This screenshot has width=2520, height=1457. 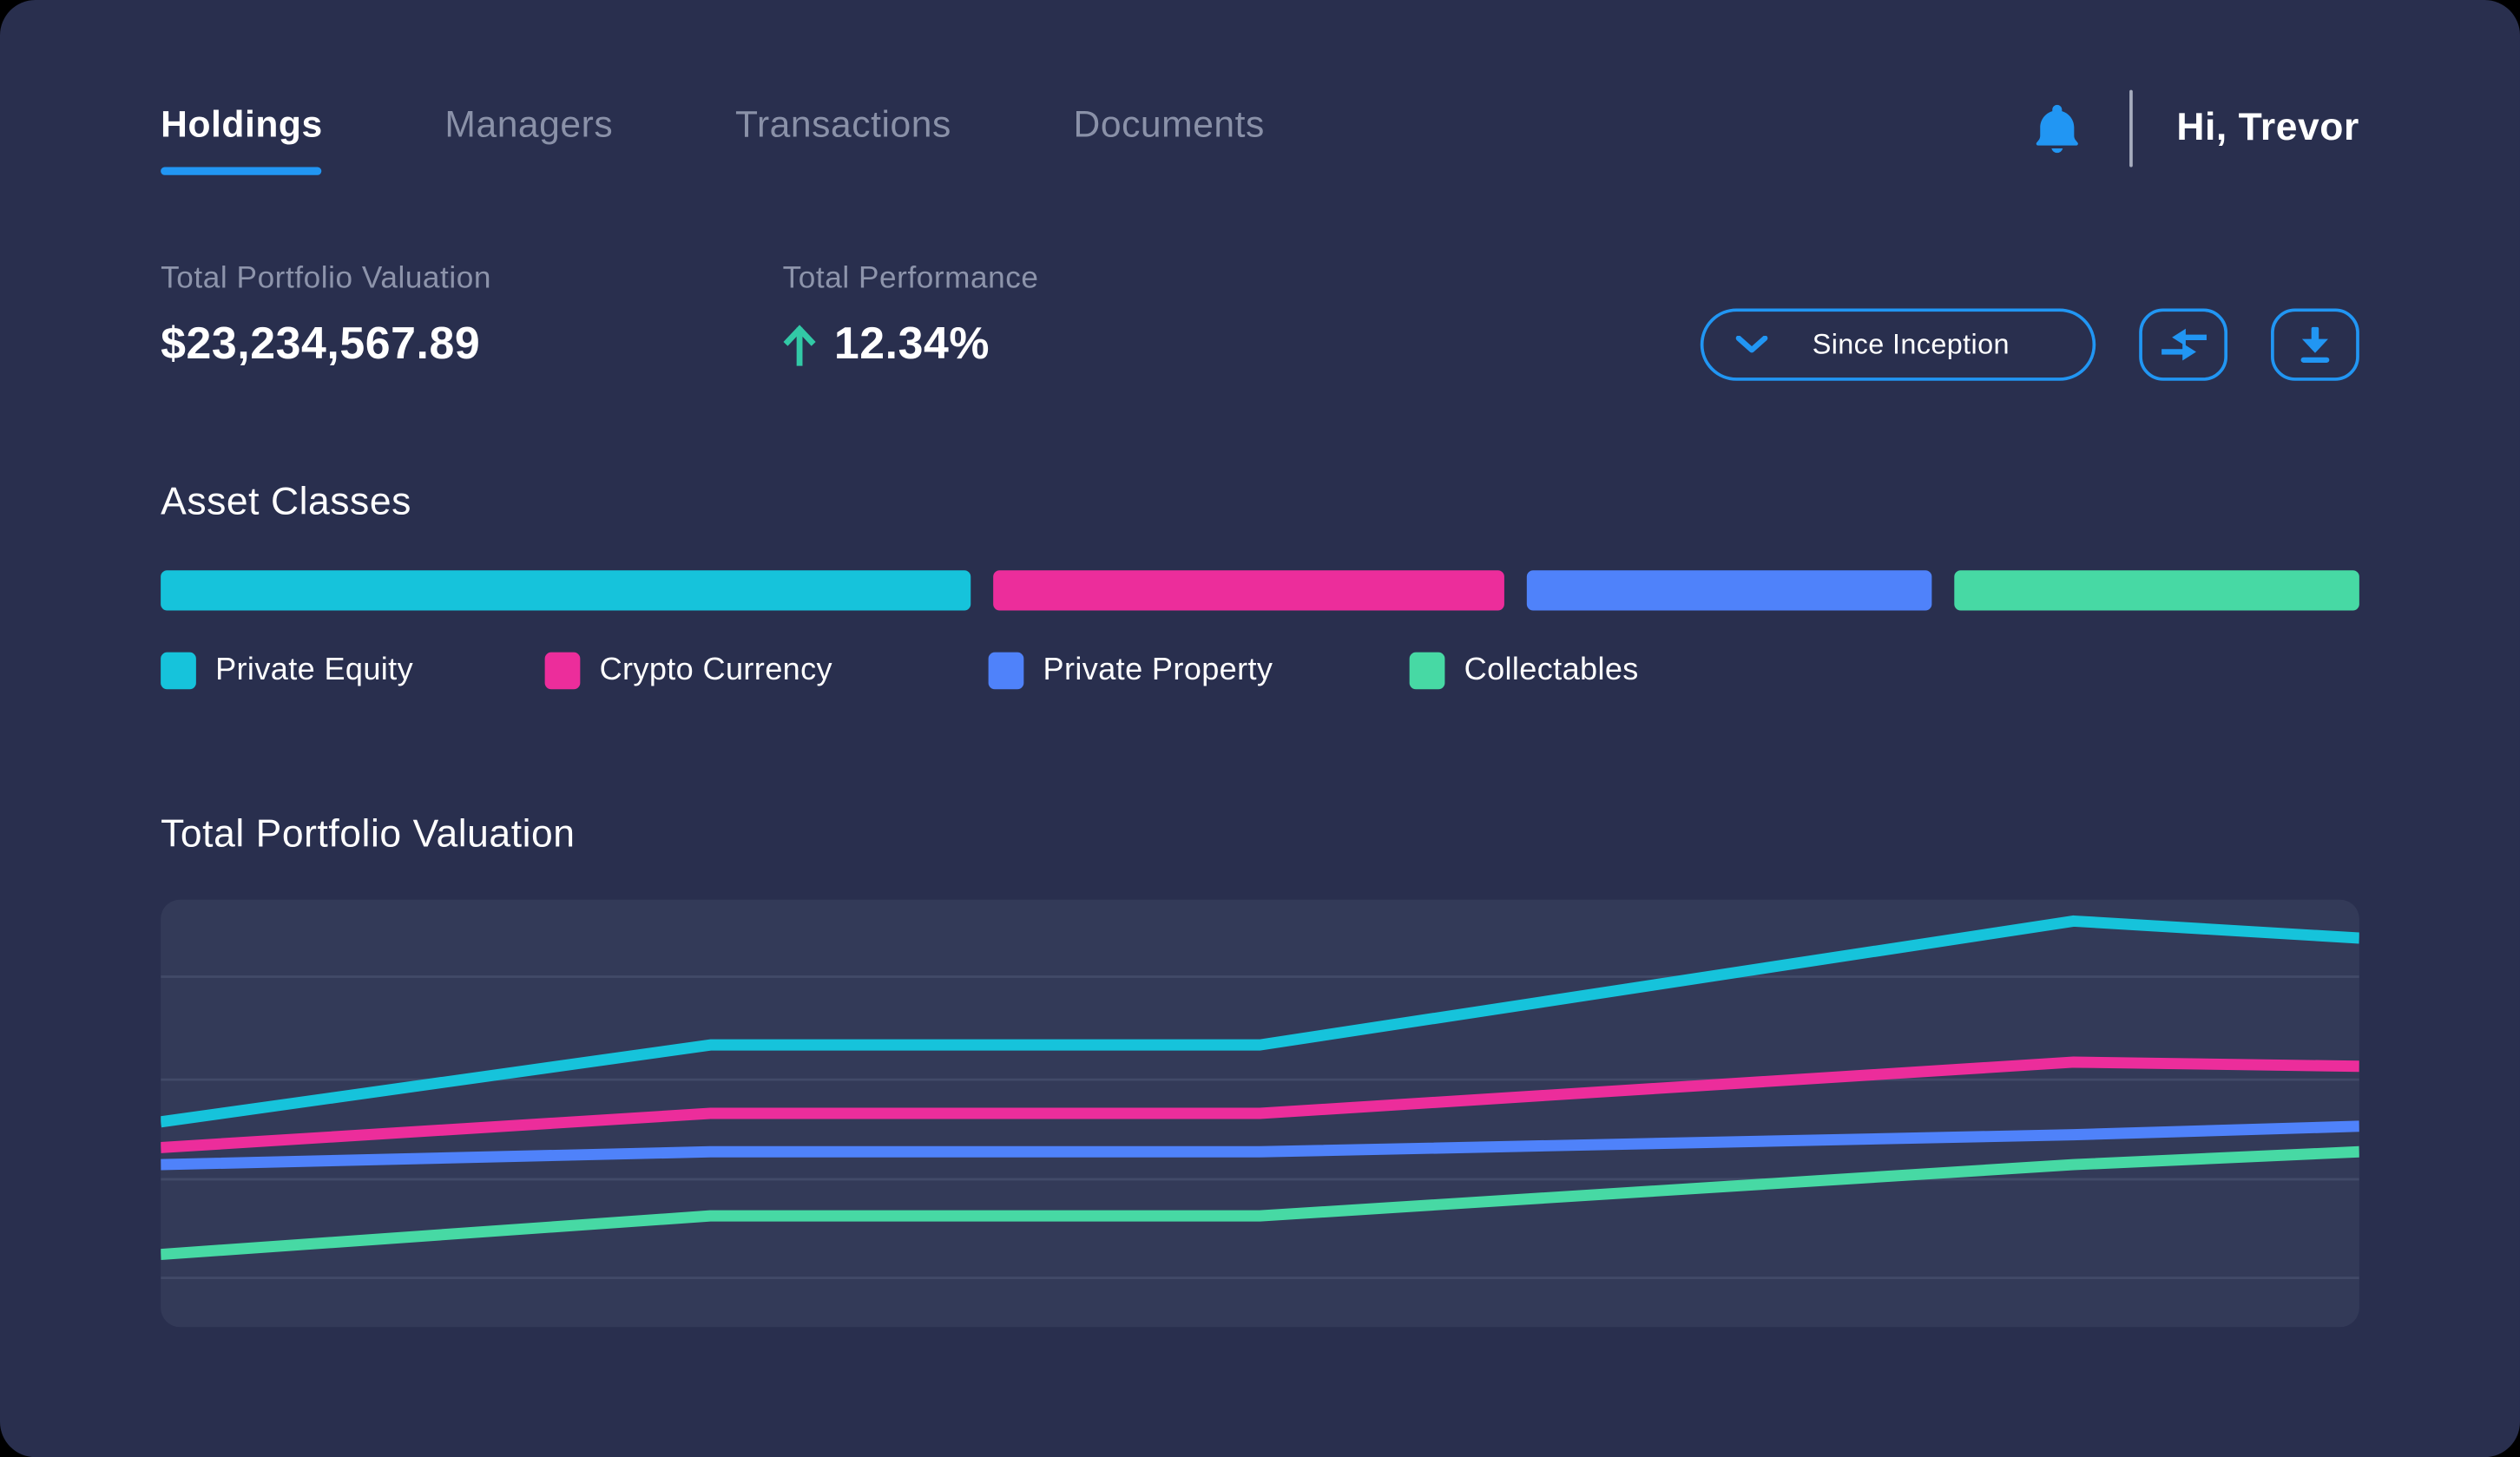 What do you see at coordinates (471, 316) in the screenshot?
I see `portfolio-valuation-stat: Total Portfolio Valuation $23,234,567.89` at bounding box center [471, 316].